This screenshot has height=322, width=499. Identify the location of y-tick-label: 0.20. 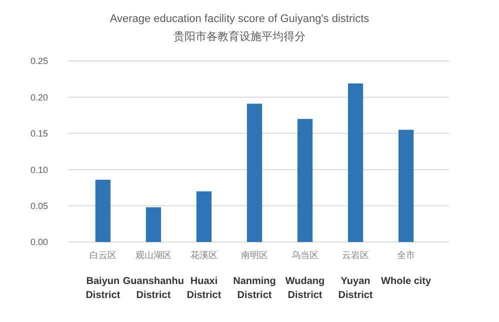
(39, 97).